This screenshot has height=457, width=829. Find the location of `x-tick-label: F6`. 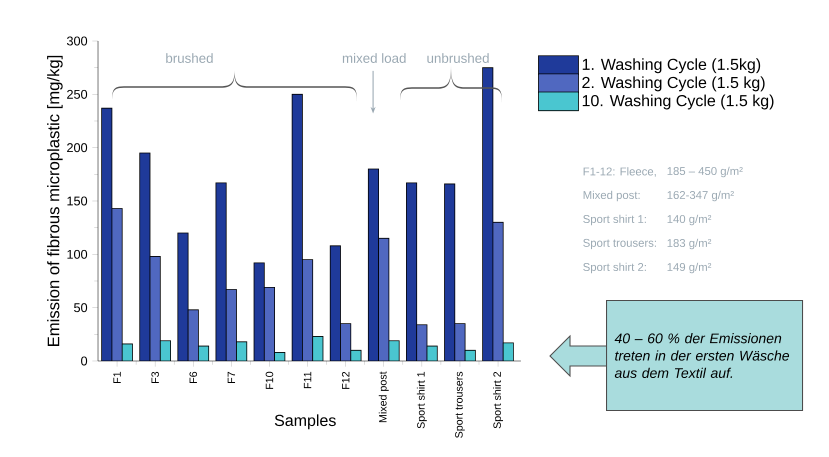

x-tick-label: F6 is located at coordinates (193, 377).